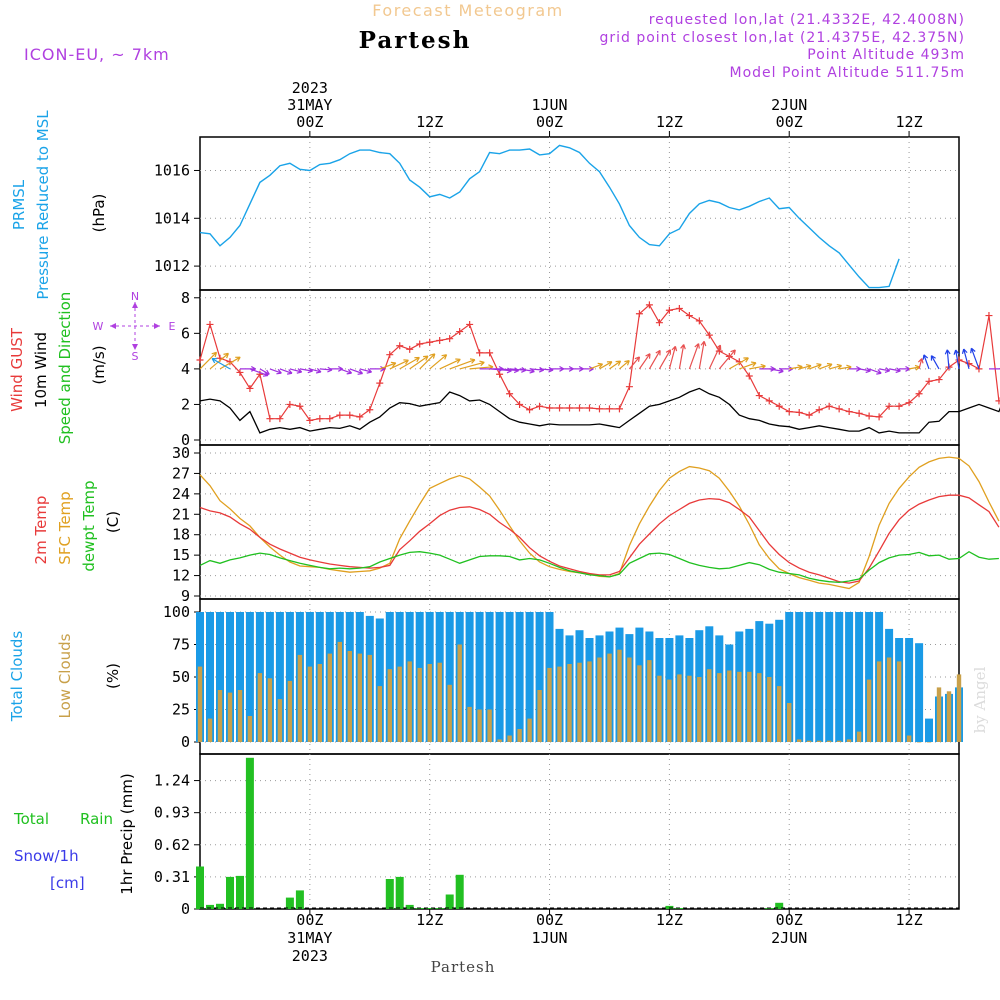  I want to click on requested-coords: requested lon,lat (21.4332E, 42.4008N), so click(807, 20).